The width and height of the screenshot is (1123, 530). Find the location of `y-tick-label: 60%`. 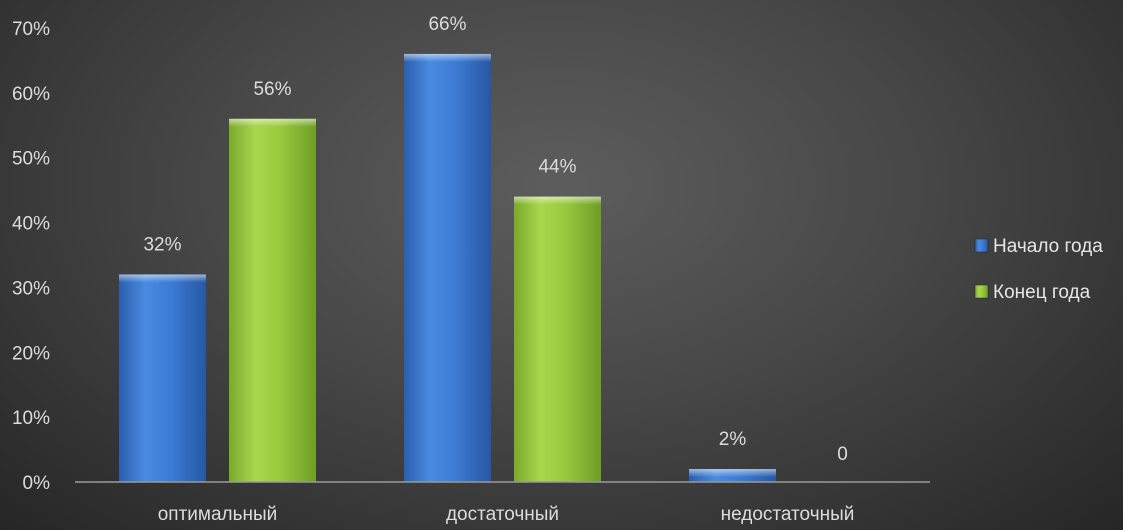

y-tick-label: 60% is located at coordinates (31, 94).